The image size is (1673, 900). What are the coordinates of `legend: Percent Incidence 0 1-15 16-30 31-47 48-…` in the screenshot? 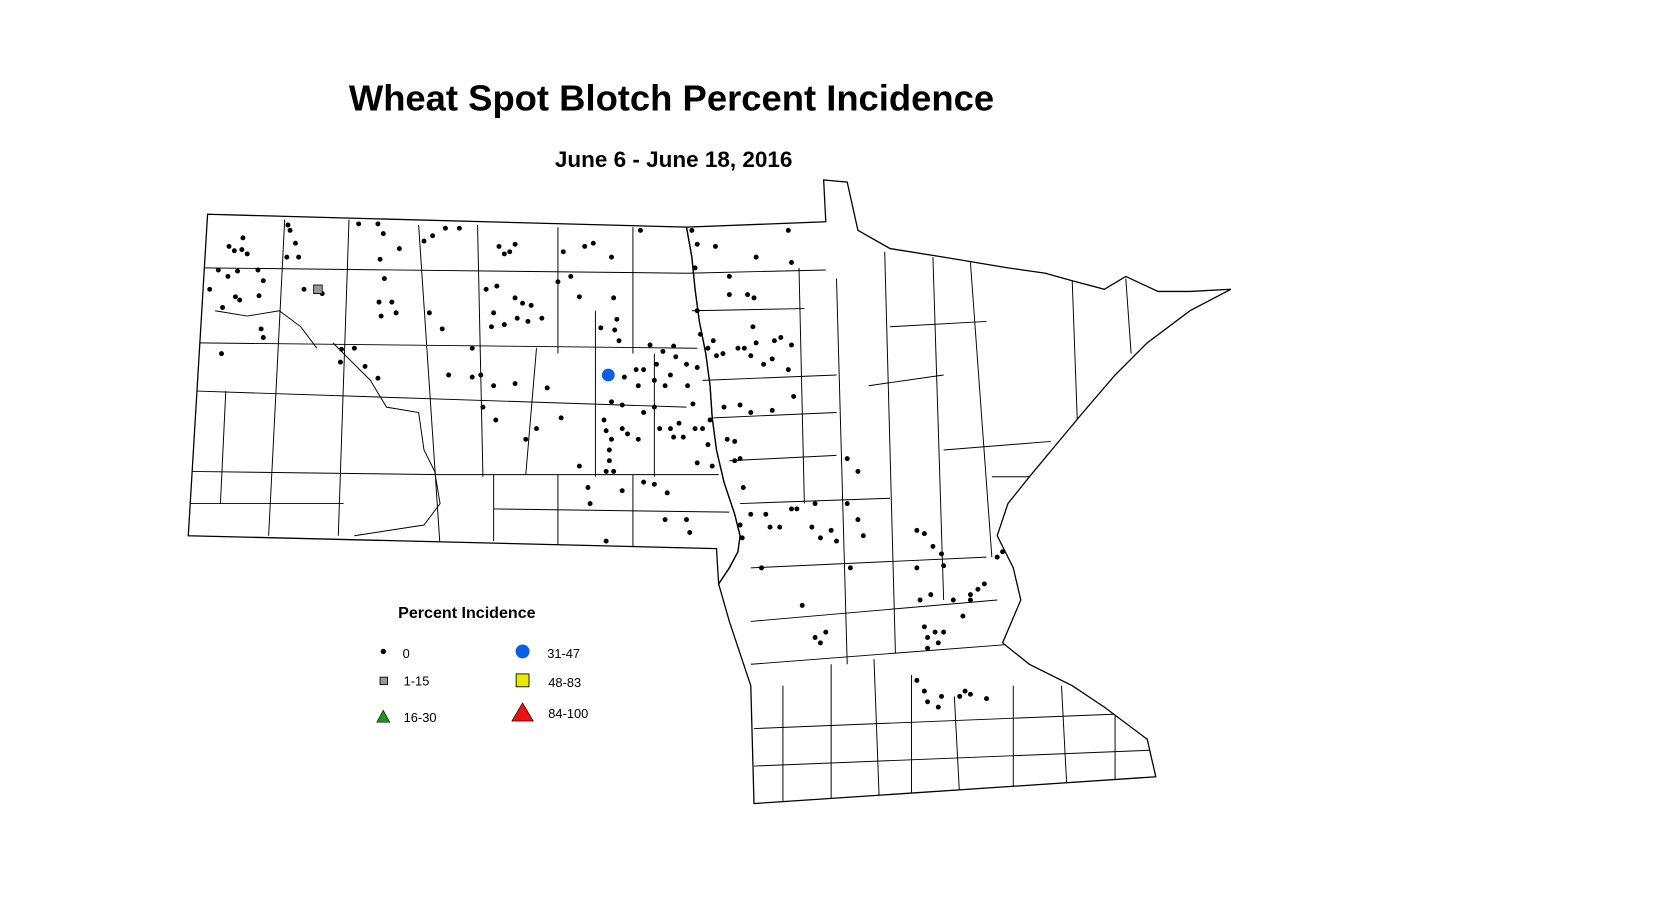 It's located at (482, 664).